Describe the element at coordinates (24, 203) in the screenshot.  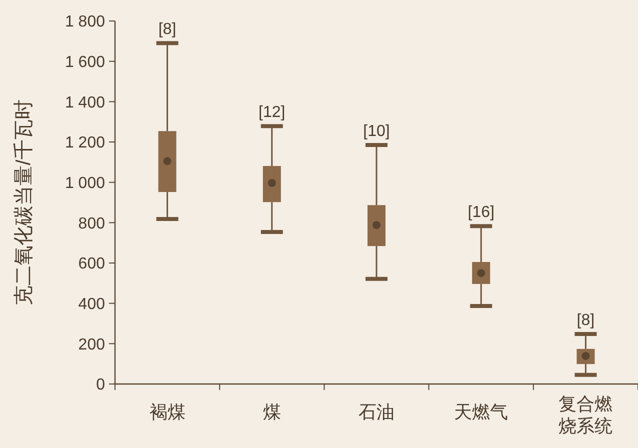
I see `y-axis-title: 克二氧化碳当量/千瓦时` at that location.